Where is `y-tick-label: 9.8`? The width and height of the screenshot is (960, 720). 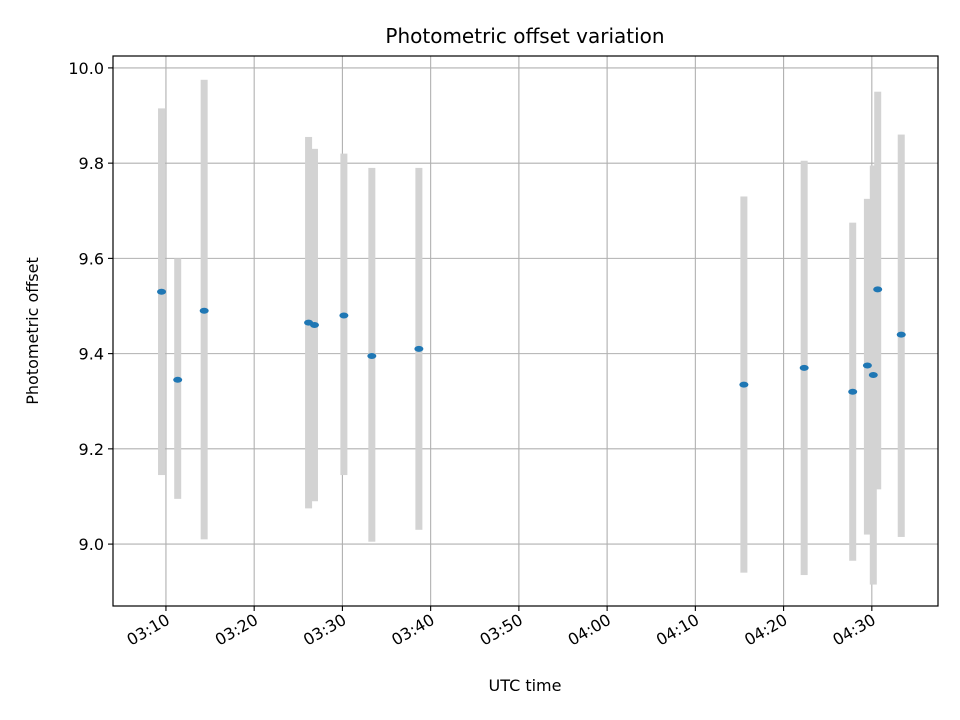
y-tick-label: 9.8 is located at coordinates (91, 163).